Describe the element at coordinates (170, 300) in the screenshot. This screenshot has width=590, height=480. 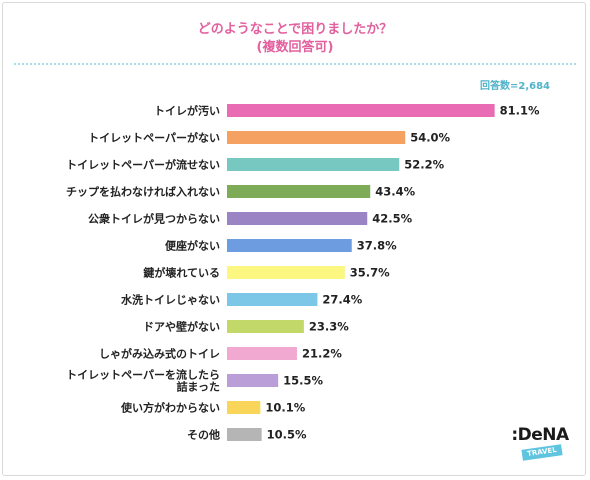
I see `category-label-7: 水洗トイレじゃない` at that location.